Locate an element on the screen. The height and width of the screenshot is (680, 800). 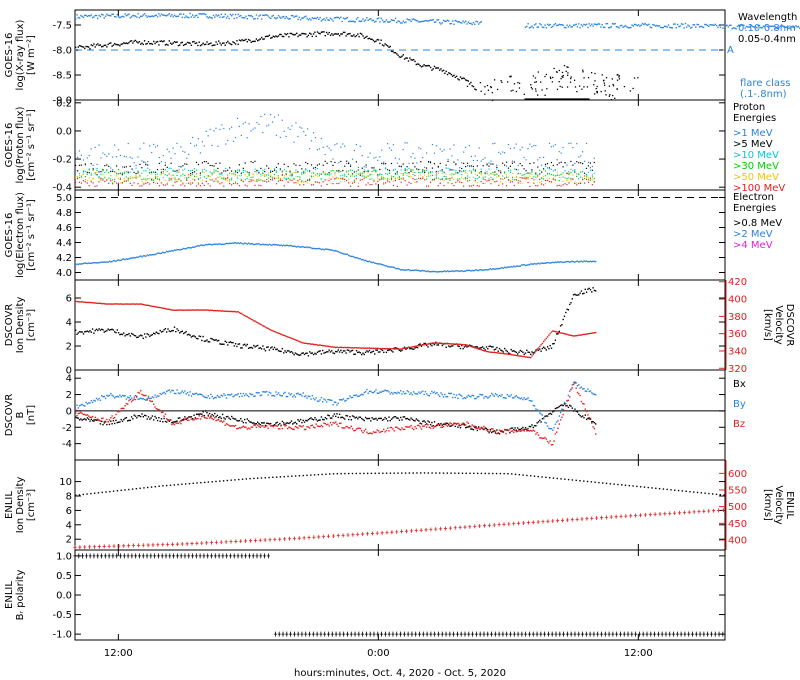
series-bz is located at coordinates (336, 414).